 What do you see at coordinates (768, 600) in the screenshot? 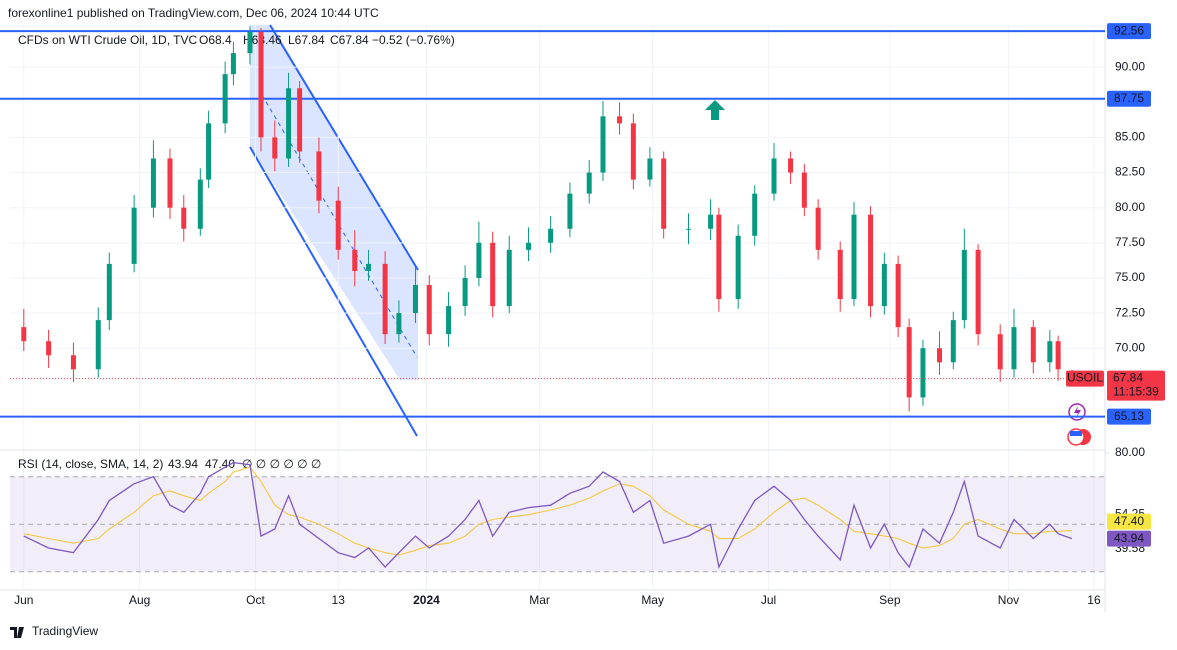
I see `x-tick-label: Jul` at bounding box center [768, 600].